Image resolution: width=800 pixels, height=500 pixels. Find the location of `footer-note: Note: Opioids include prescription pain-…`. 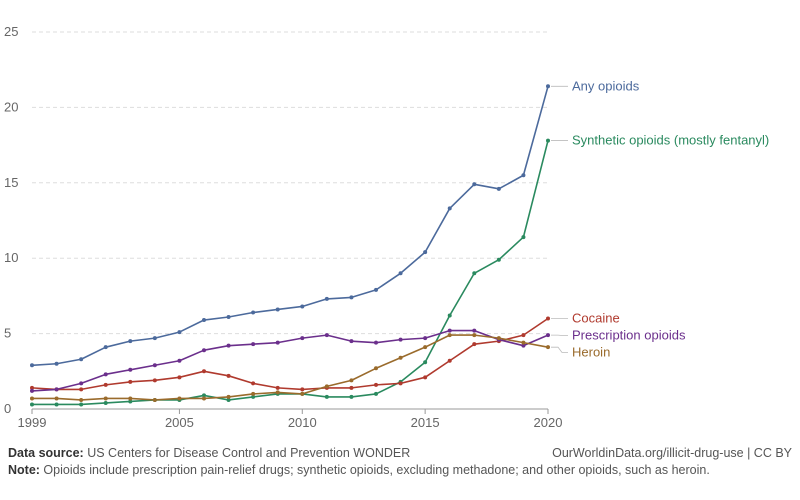

footer-note: Note: Opioids include prescription pain-… is located at coordinates (400, 470).